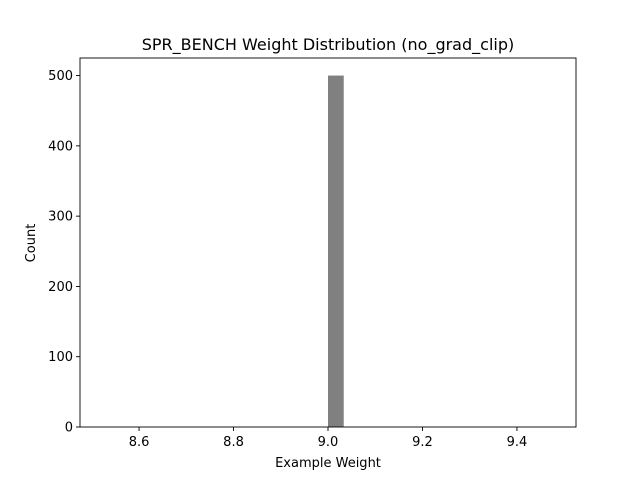 The height and width of the screenshot is (480, 640). Describe the element at coordinates (139, 442) in the screenshot. I see `x-tick-label: 8.6` at that location.